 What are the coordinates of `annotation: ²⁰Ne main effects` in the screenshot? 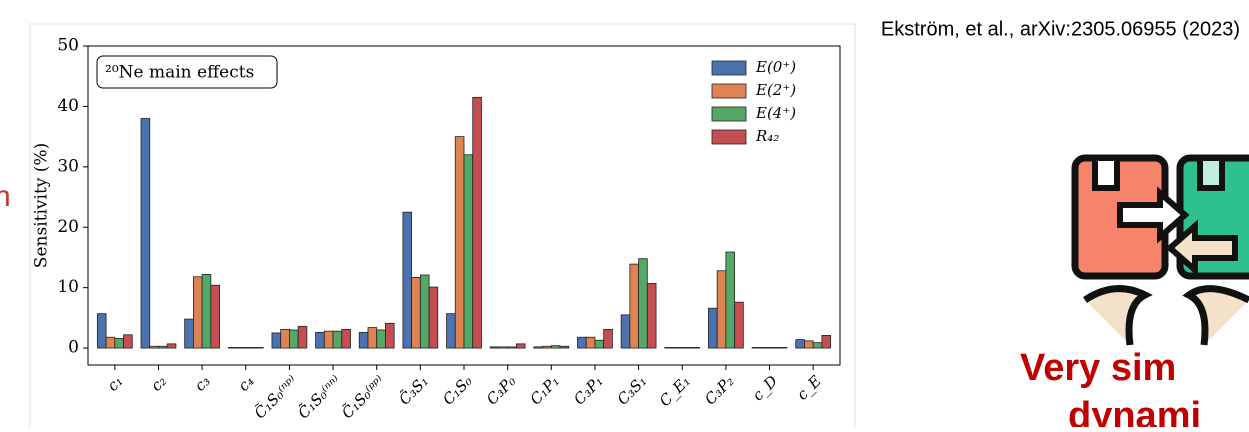 It's located at (187, 72).